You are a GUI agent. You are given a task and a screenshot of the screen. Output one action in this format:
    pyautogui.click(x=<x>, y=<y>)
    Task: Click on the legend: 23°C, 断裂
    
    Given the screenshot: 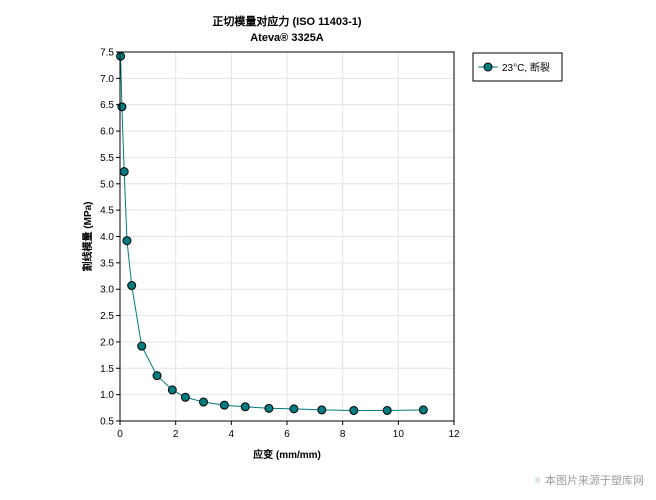 What is the action you would take?
    pyautogui.click(x=517, y=67)
    